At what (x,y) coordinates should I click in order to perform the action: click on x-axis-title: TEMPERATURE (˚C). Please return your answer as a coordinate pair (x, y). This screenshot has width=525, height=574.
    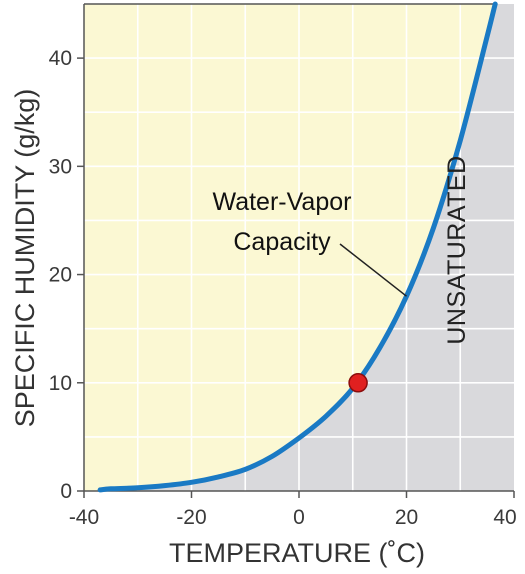
    Looking at the image, I should click on (297, 553).